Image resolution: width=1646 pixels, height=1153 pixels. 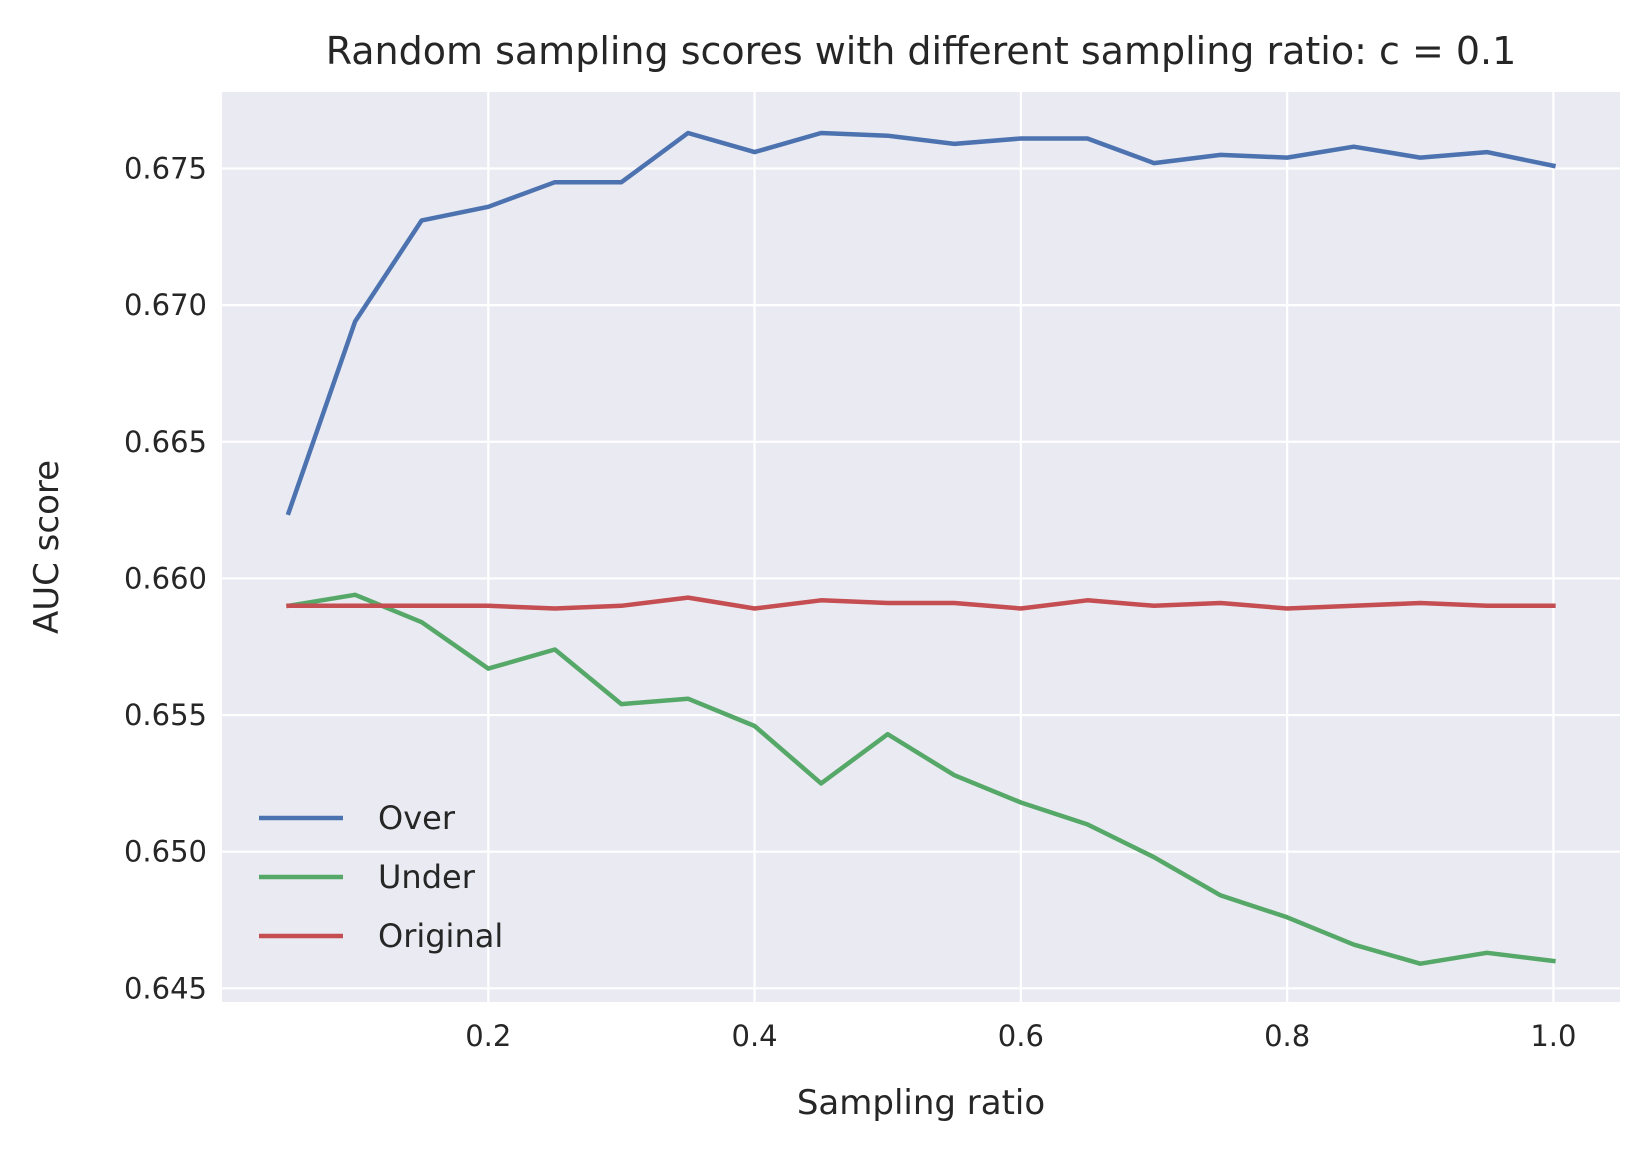 I want to click on y-tick-label: 0.650, so click(x=165, y=852).